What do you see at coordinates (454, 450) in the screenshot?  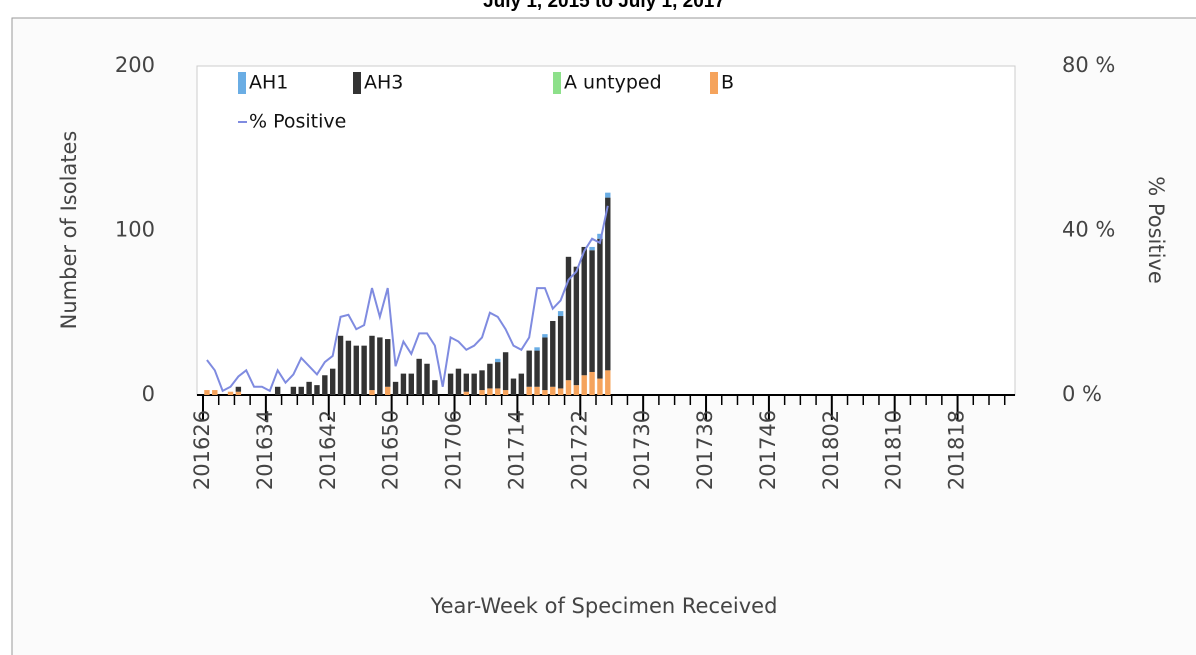 I see `x-tick-label: 201706` at bounding box center [454, 450].